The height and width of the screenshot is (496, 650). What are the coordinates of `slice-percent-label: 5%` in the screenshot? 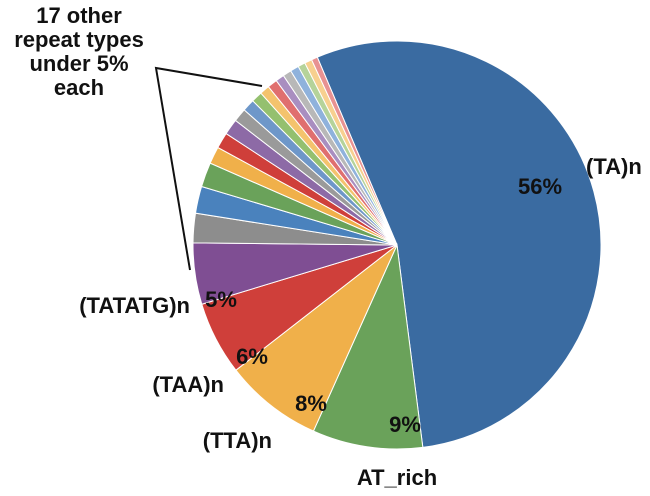 It's located at (221, 299).